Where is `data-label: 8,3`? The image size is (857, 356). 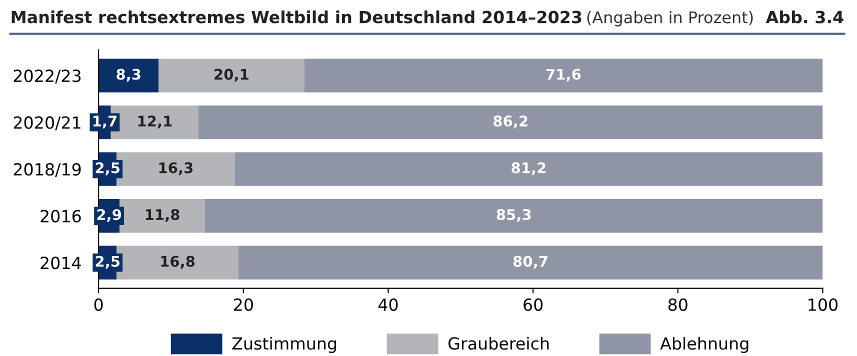 data-label: 8,3 is located at coordinates (128, 75).